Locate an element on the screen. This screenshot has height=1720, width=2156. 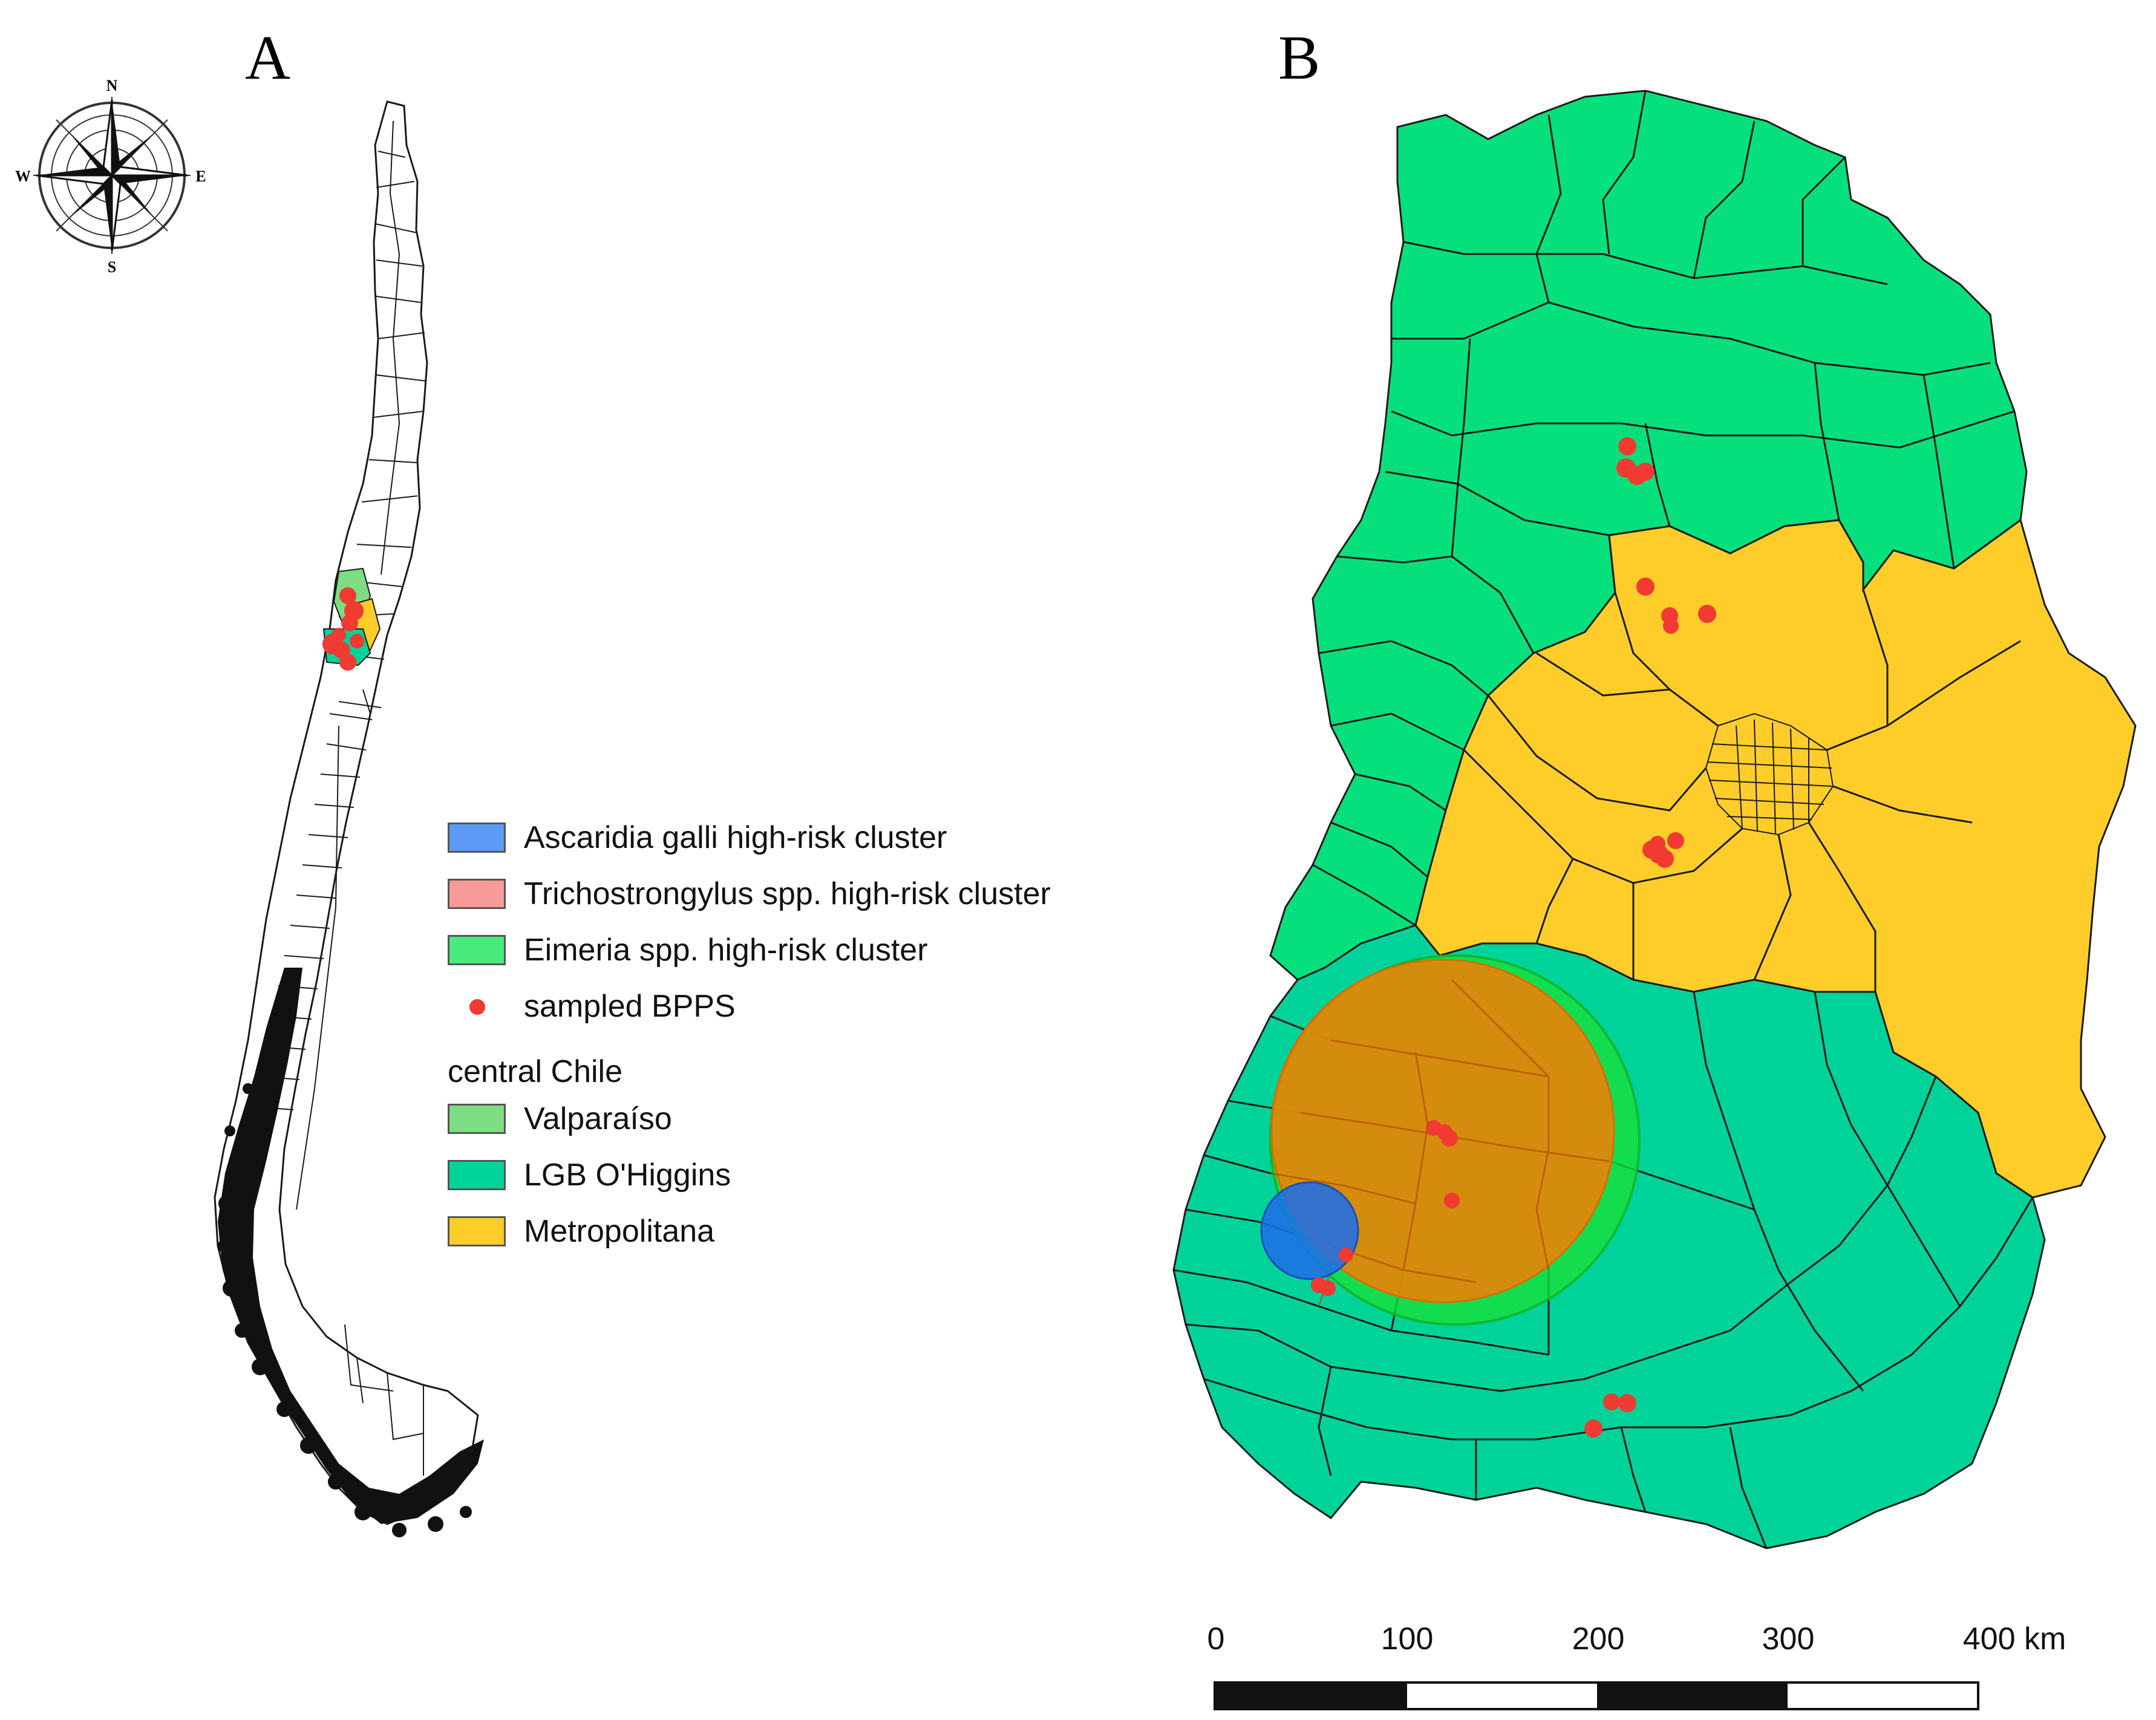
legend-row-eimeria: Eimeria spp. high-risk cluster is located at coordinates (688, 950).